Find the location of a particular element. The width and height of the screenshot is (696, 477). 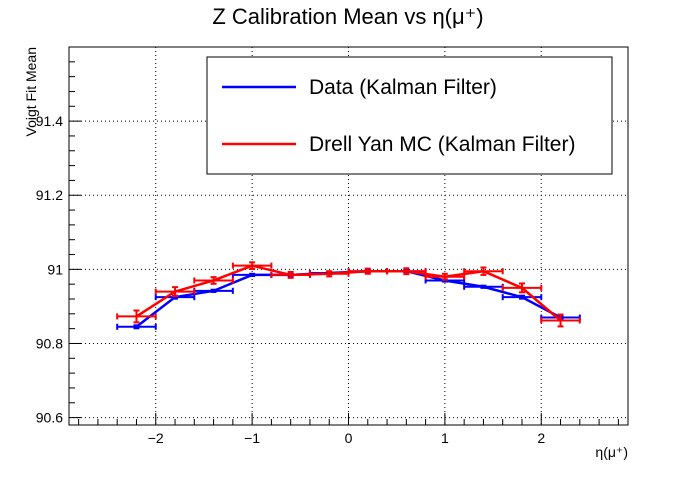

y-tick-label: 90.8 is located at coordinates (49, 343).